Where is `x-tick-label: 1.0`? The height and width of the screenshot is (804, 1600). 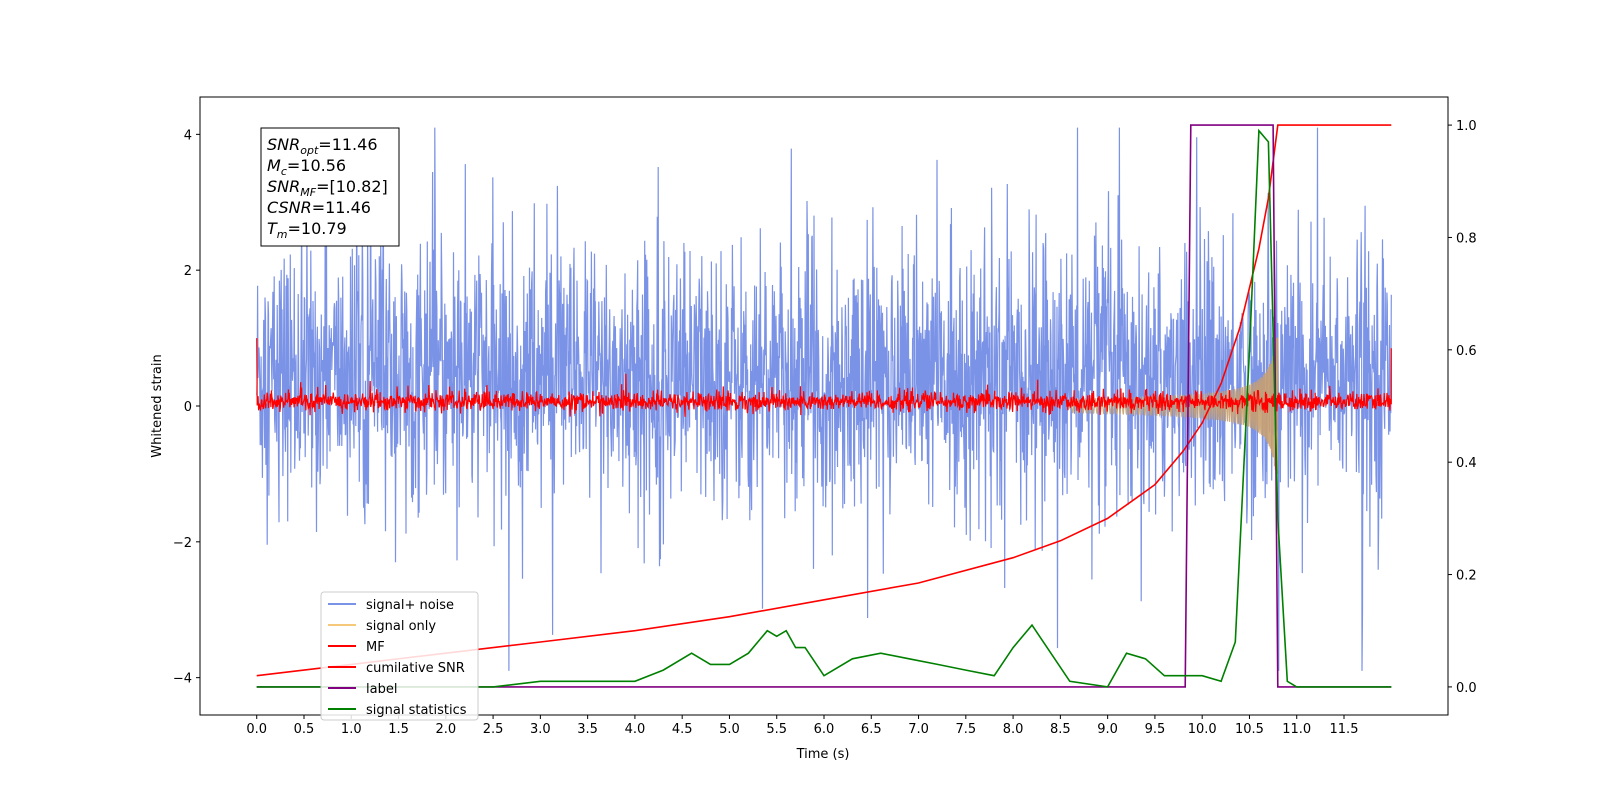 x-tick-label: 1.0 is located at coordinates (351, 729).